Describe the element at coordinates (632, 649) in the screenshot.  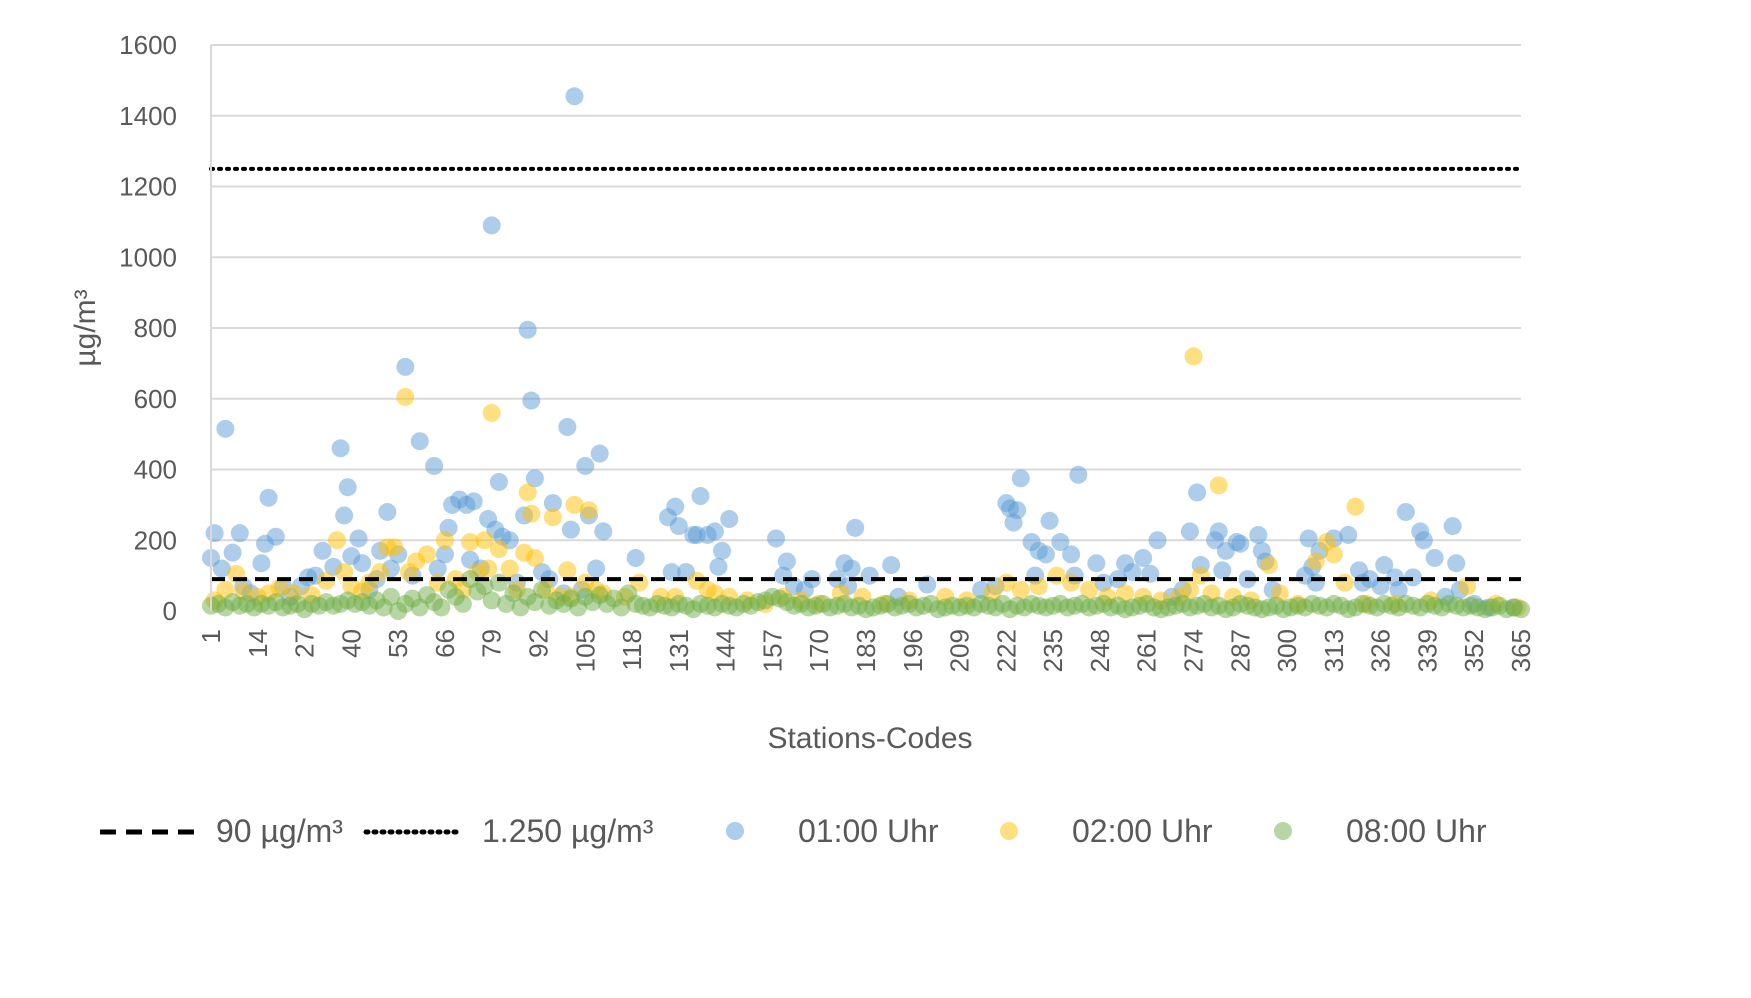
I see `x-tick-label: 118` at that location.